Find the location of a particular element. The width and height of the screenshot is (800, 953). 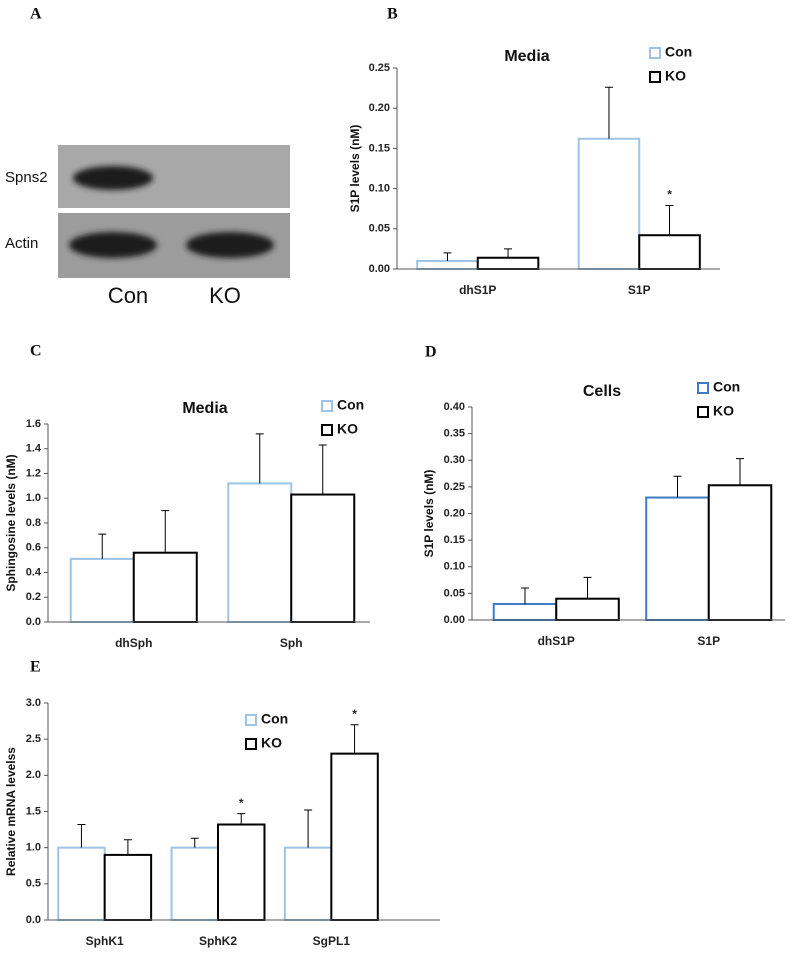

y-tick-label: 1.0 is located at coordinates (33, 498).